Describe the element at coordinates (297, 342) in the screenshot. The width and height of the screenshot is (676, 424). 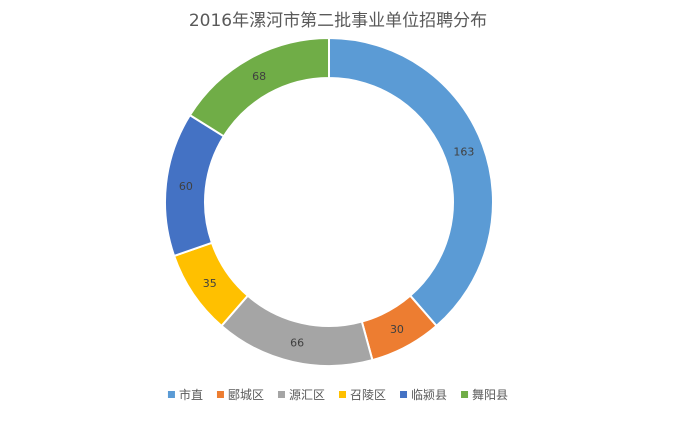
I see `slice-value-label: 66` at that location.